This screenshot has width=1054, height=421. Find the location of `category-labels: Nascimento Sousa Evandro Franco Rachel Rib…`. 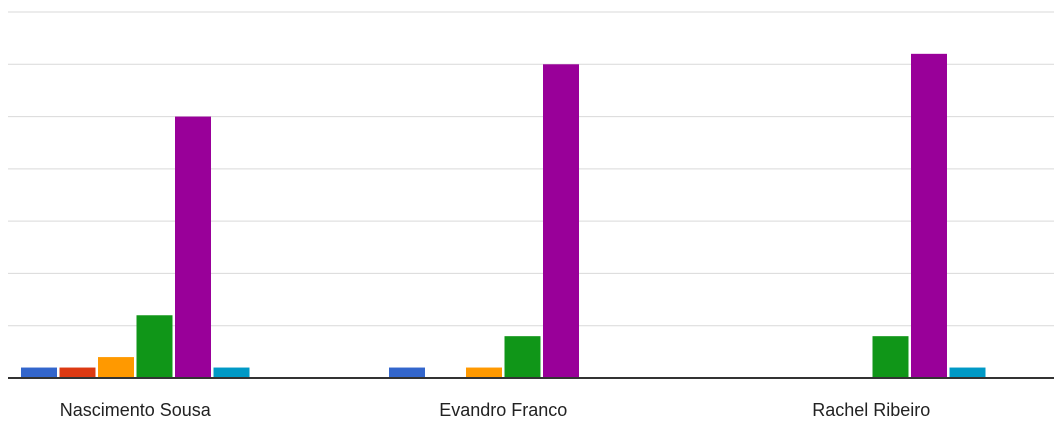

category-labels: Nascimento Sousa Evandro Franco Rachel Rib… is located at coordinates (495, 410).